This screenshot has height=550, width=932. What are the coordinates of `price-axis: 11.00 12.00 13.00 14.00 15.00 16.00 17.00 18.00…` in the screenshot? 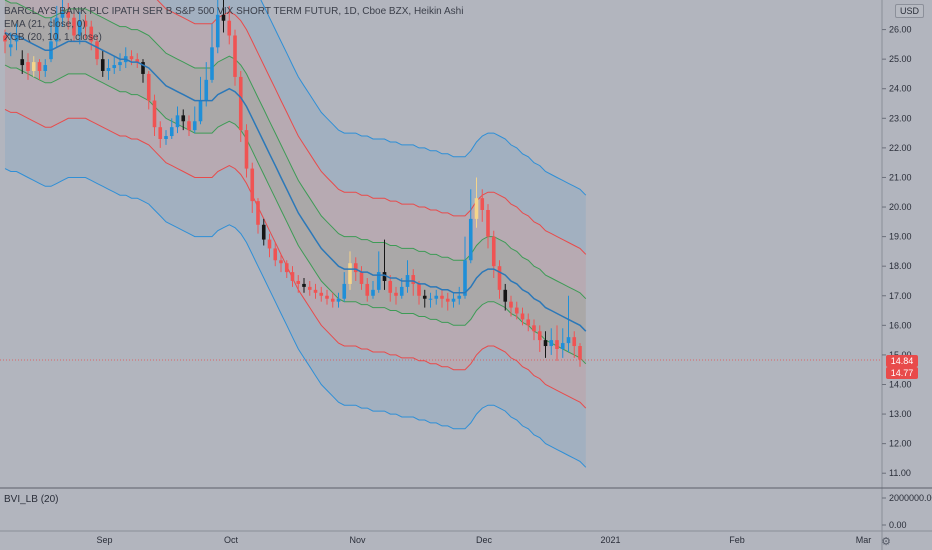 It's located at (896, 275).